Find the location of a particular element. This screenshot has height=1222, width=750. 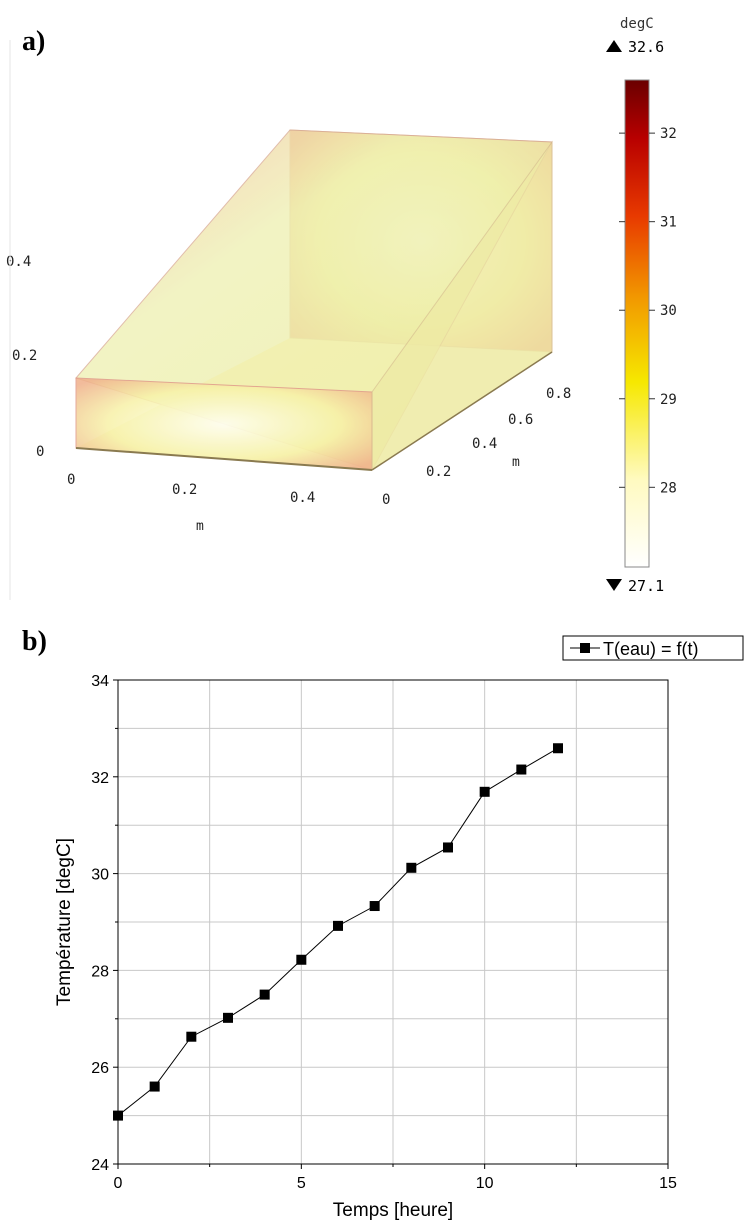

y-tick-0.4: 0.4 is located at coordinates (484, 444).